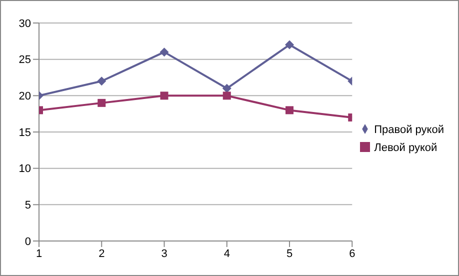  What do you see at coordinates (164, 254) in the screenshot?
I see `x-tick-label: 3` at bounding box center [164, 254].